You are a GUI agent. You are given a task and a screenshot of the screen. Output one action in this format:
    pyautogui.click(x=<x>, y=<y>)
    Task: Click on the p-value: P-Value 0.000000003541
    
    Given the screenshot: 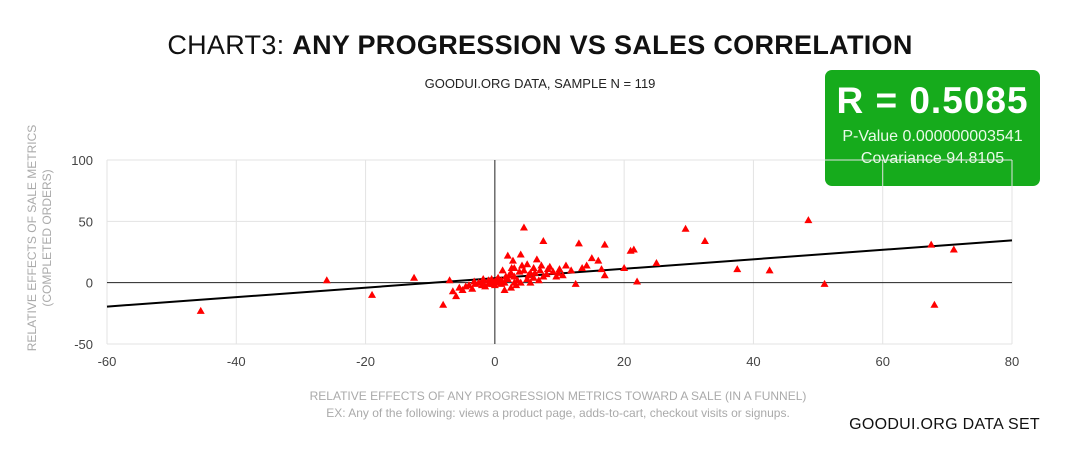 What is the action you would take?
    pyautogui.click(x=932, y=136)
    